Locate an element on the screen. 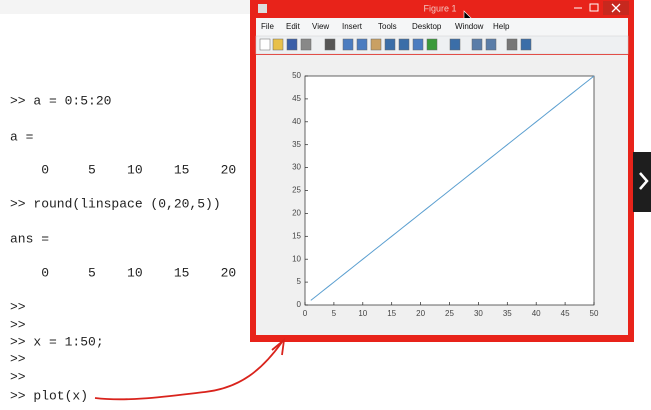  console-cutoff is located at coordinates (125, 7).